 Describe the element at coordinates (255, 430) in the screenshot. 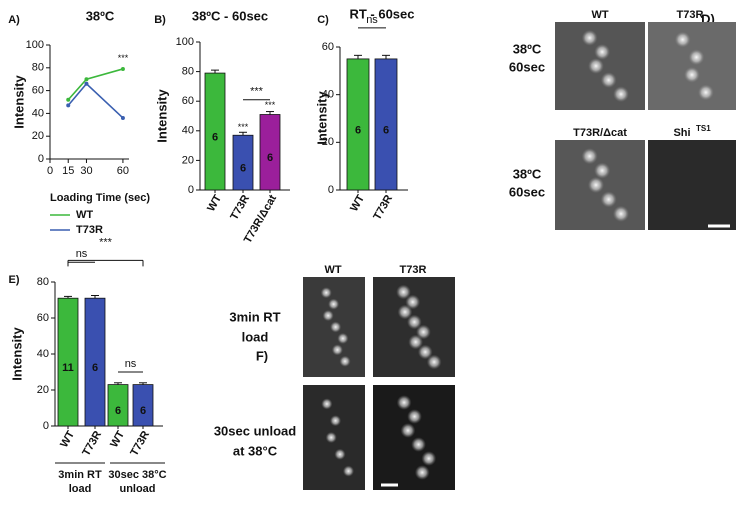

I see `row-label: 30sec unload` at that location.